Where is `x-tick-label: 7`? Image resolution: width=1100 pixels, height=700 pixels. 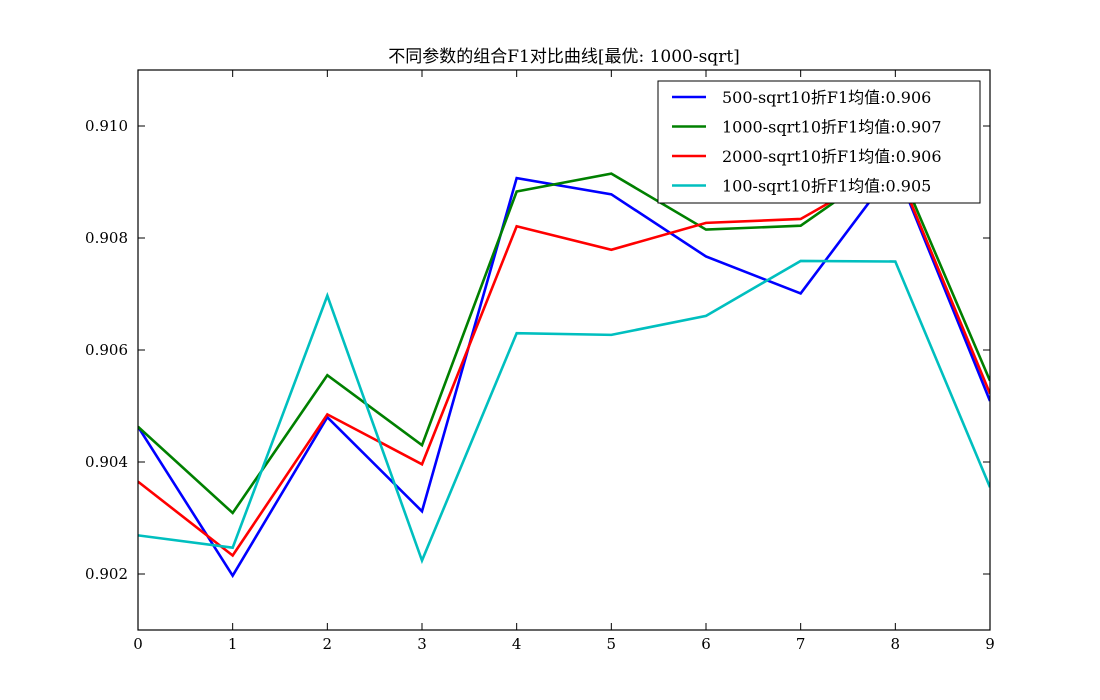 x-tick-label: 7 is located at coordinates (801, 644).